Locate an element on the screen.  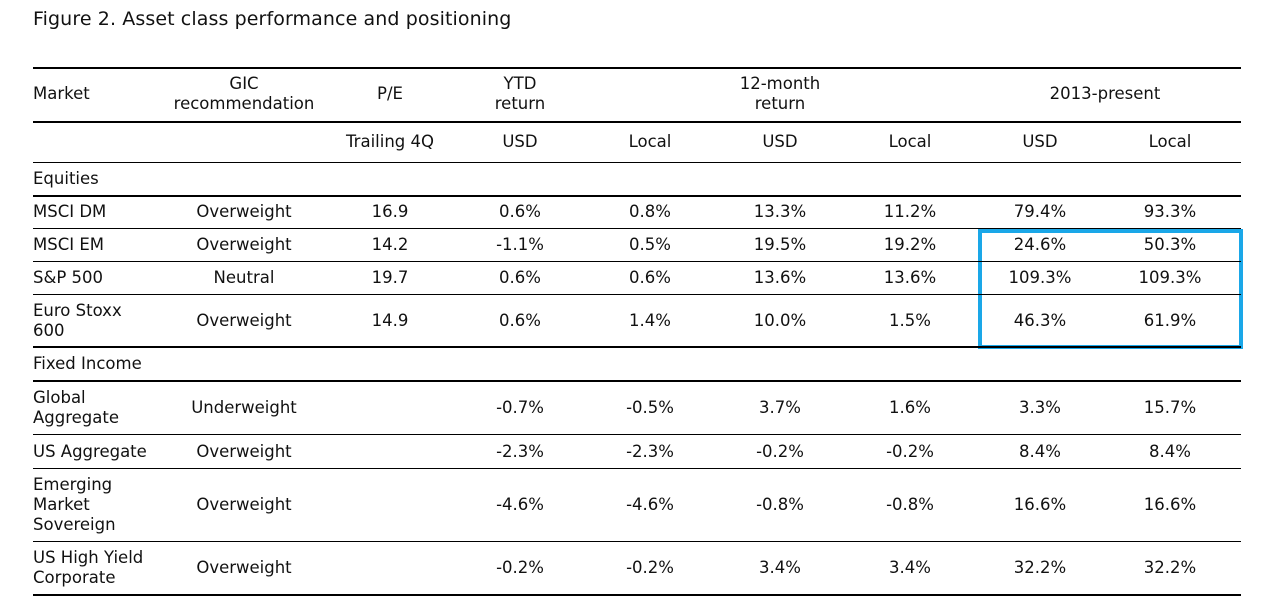
table-cell: 93.3% is located at coordinates (1170, 211).